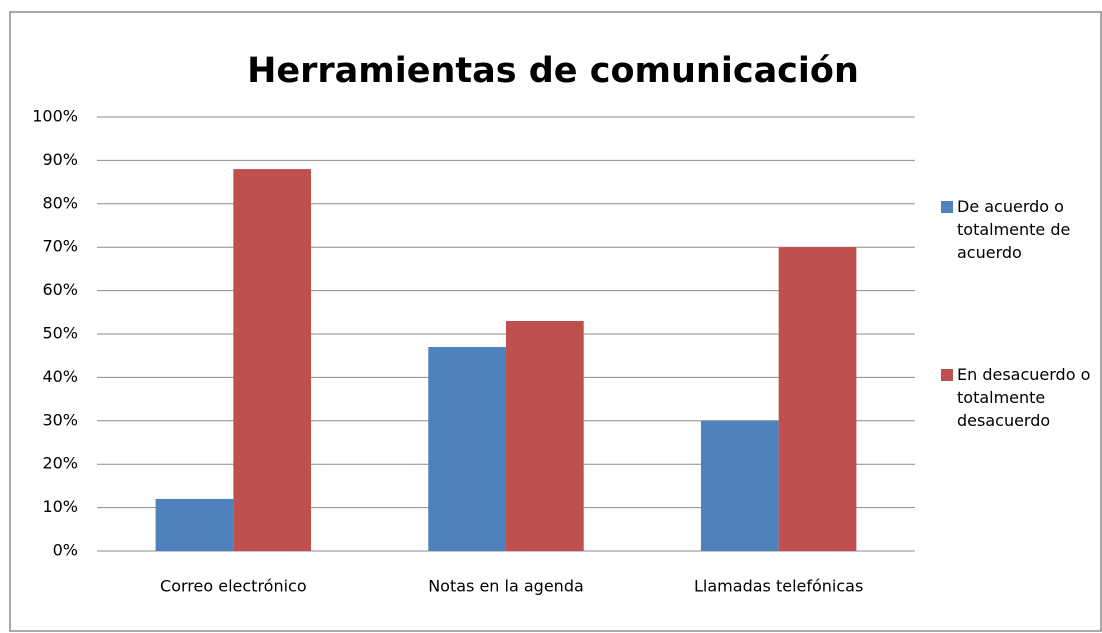  I want to click on y-tick-label: 20%, so click(60, 463).